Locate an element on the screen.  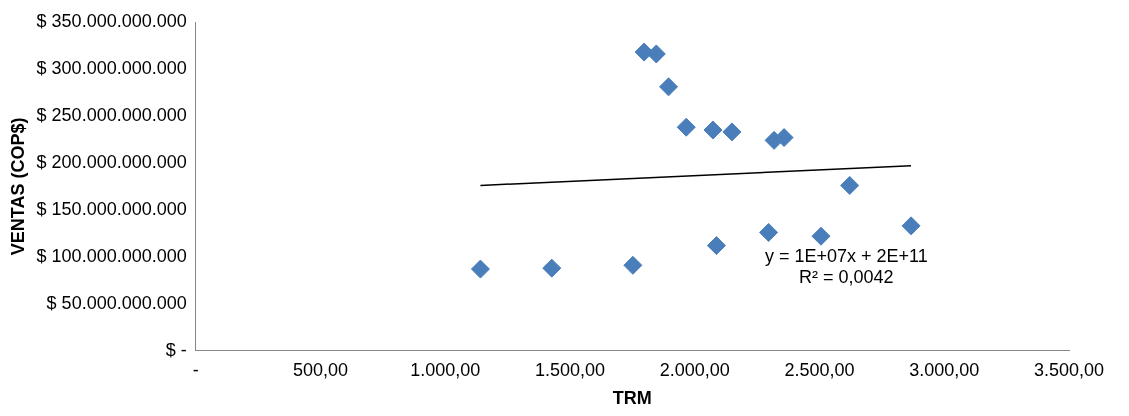
x-tick-label: 500,00 is located at coordinates (320, 369).